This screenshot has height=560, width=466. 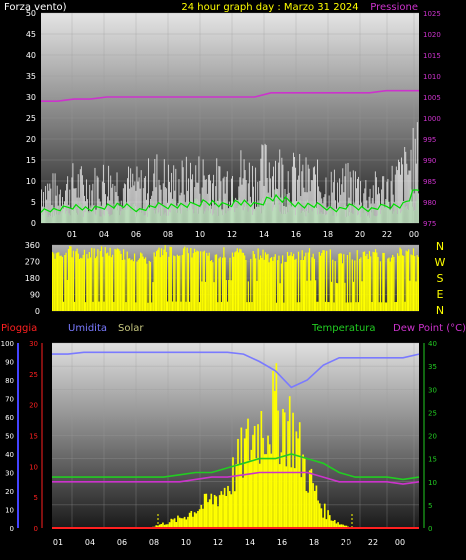 I want to click on legend-solar: Solar, so click(x=131, y=328).